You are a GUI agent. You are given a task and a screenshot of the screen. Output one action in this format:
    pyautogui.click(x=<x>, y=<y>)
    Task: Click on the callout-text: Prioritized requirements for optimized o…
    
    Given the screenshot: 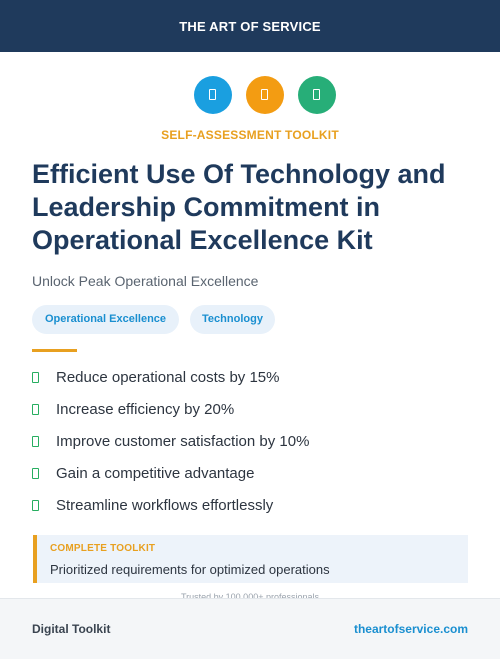 What is the action you would take?
    pyautogui.click(x=190, y=569)
    